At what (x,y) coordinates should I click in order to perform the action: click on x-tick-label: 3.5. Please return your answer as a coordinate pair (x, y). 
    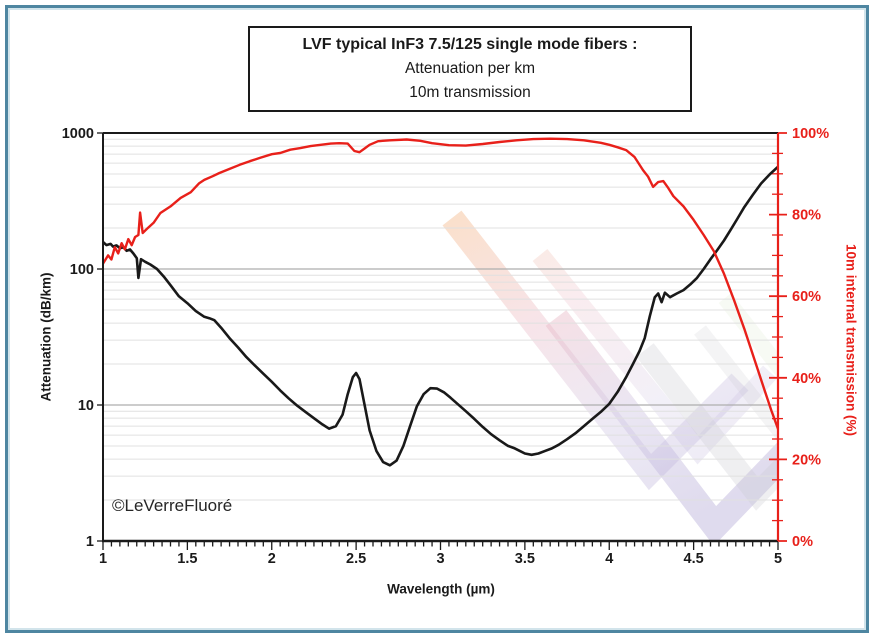
    Looking at the image, I should click on (525, 559).